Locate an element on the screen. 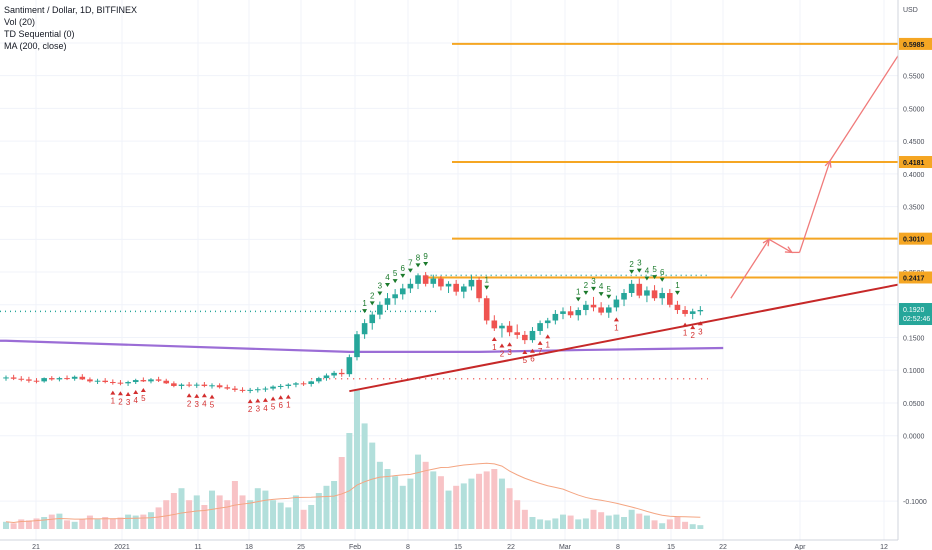  price-tick-label: 0.0500 is located at coordinates (914, 404).